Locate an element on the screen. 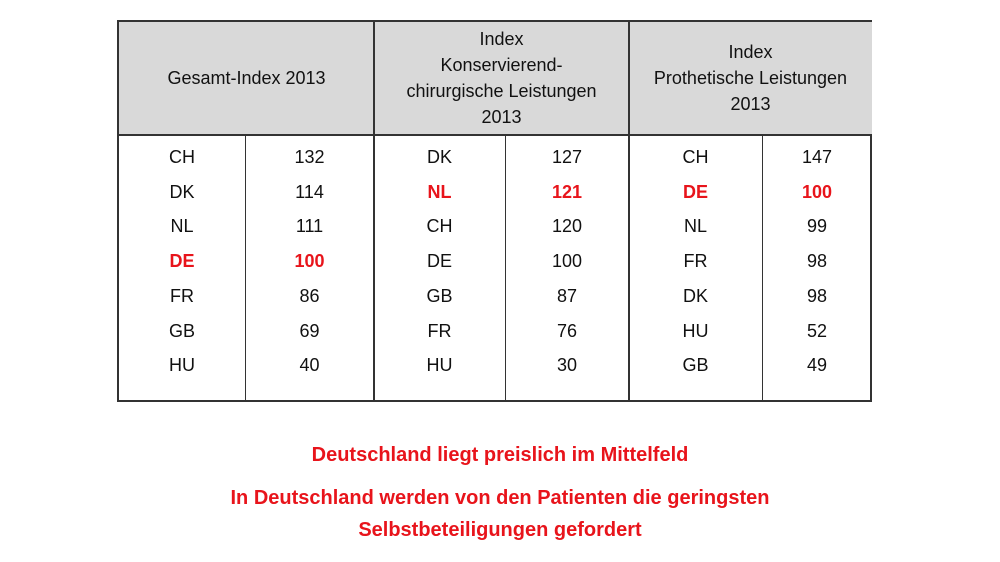 This screenshot has width=1000, height=562. value-cell: 114 is located at coordinates (309, 191).